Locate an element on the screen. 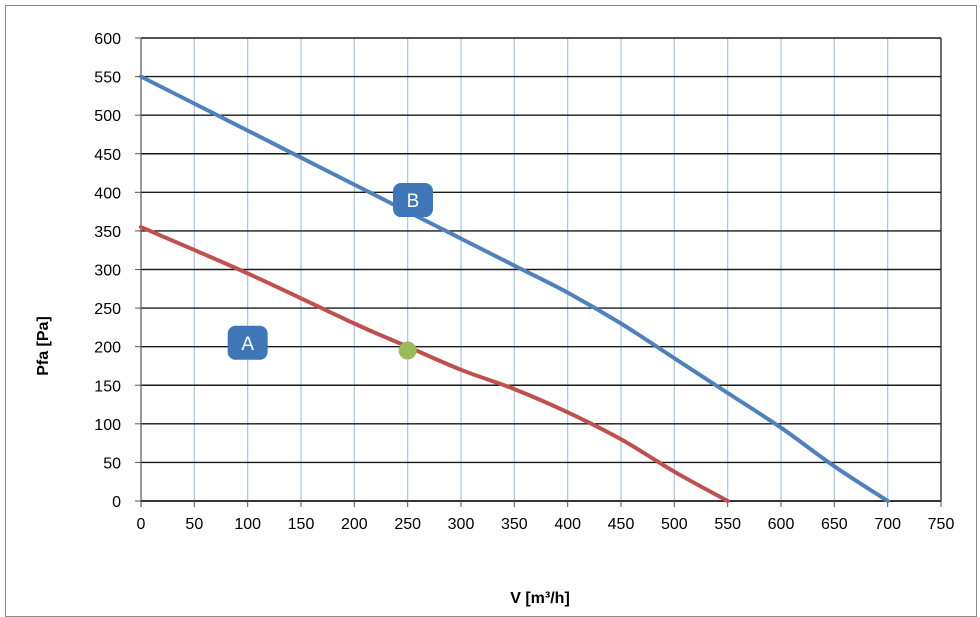 The width and height of the screenshot is (980, 617). y-tick-label: 350 is located at coordinates (107, 232).